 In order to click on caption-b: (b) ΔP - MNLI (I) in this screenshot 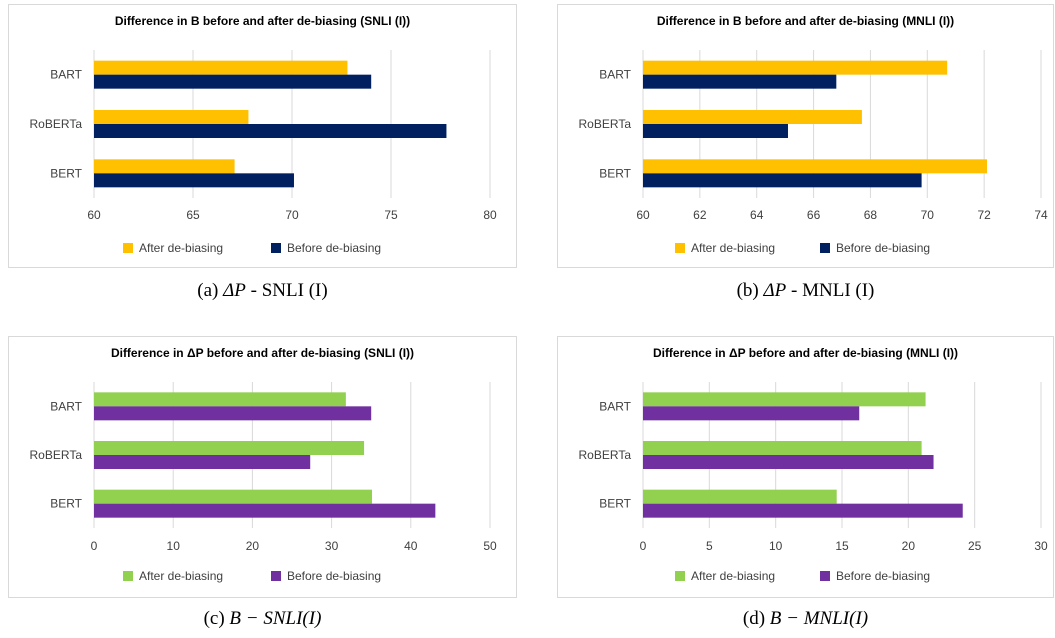, I will do `click(805, 291)`.